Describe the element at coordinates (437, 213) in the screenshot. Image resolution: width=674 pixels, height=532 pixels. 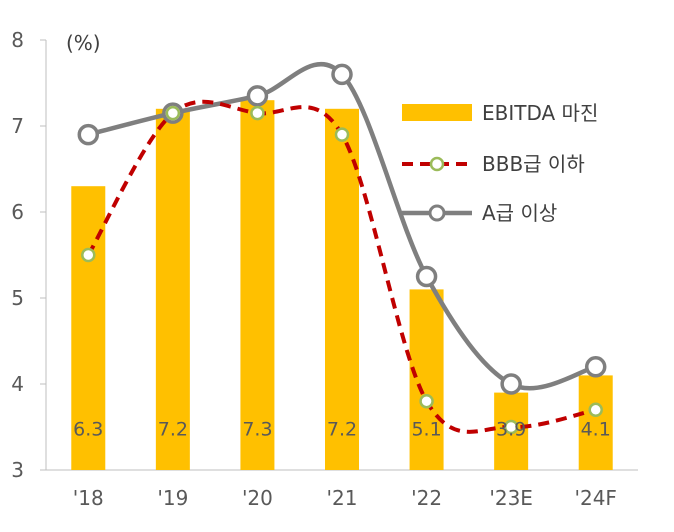
I see `legend-marker-a` at that location.